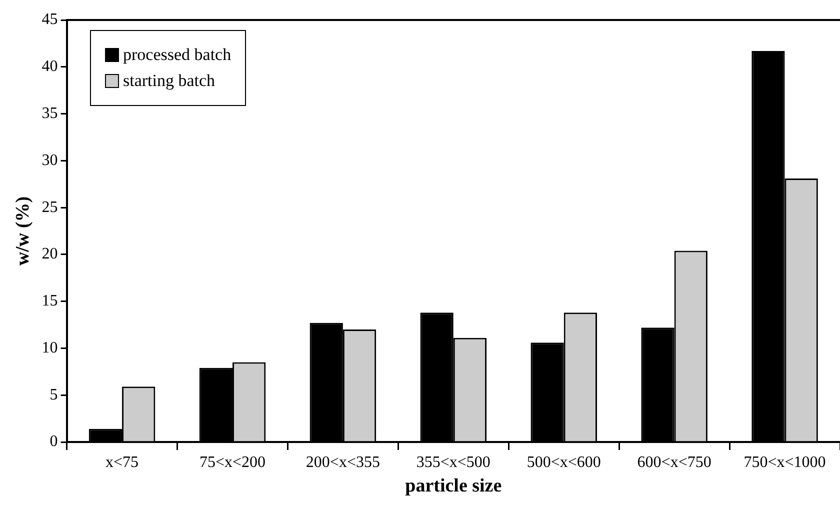  Describe the element at coordinates (54, 395) in the screenshot. I see `y-tick-label: 5` at that location.